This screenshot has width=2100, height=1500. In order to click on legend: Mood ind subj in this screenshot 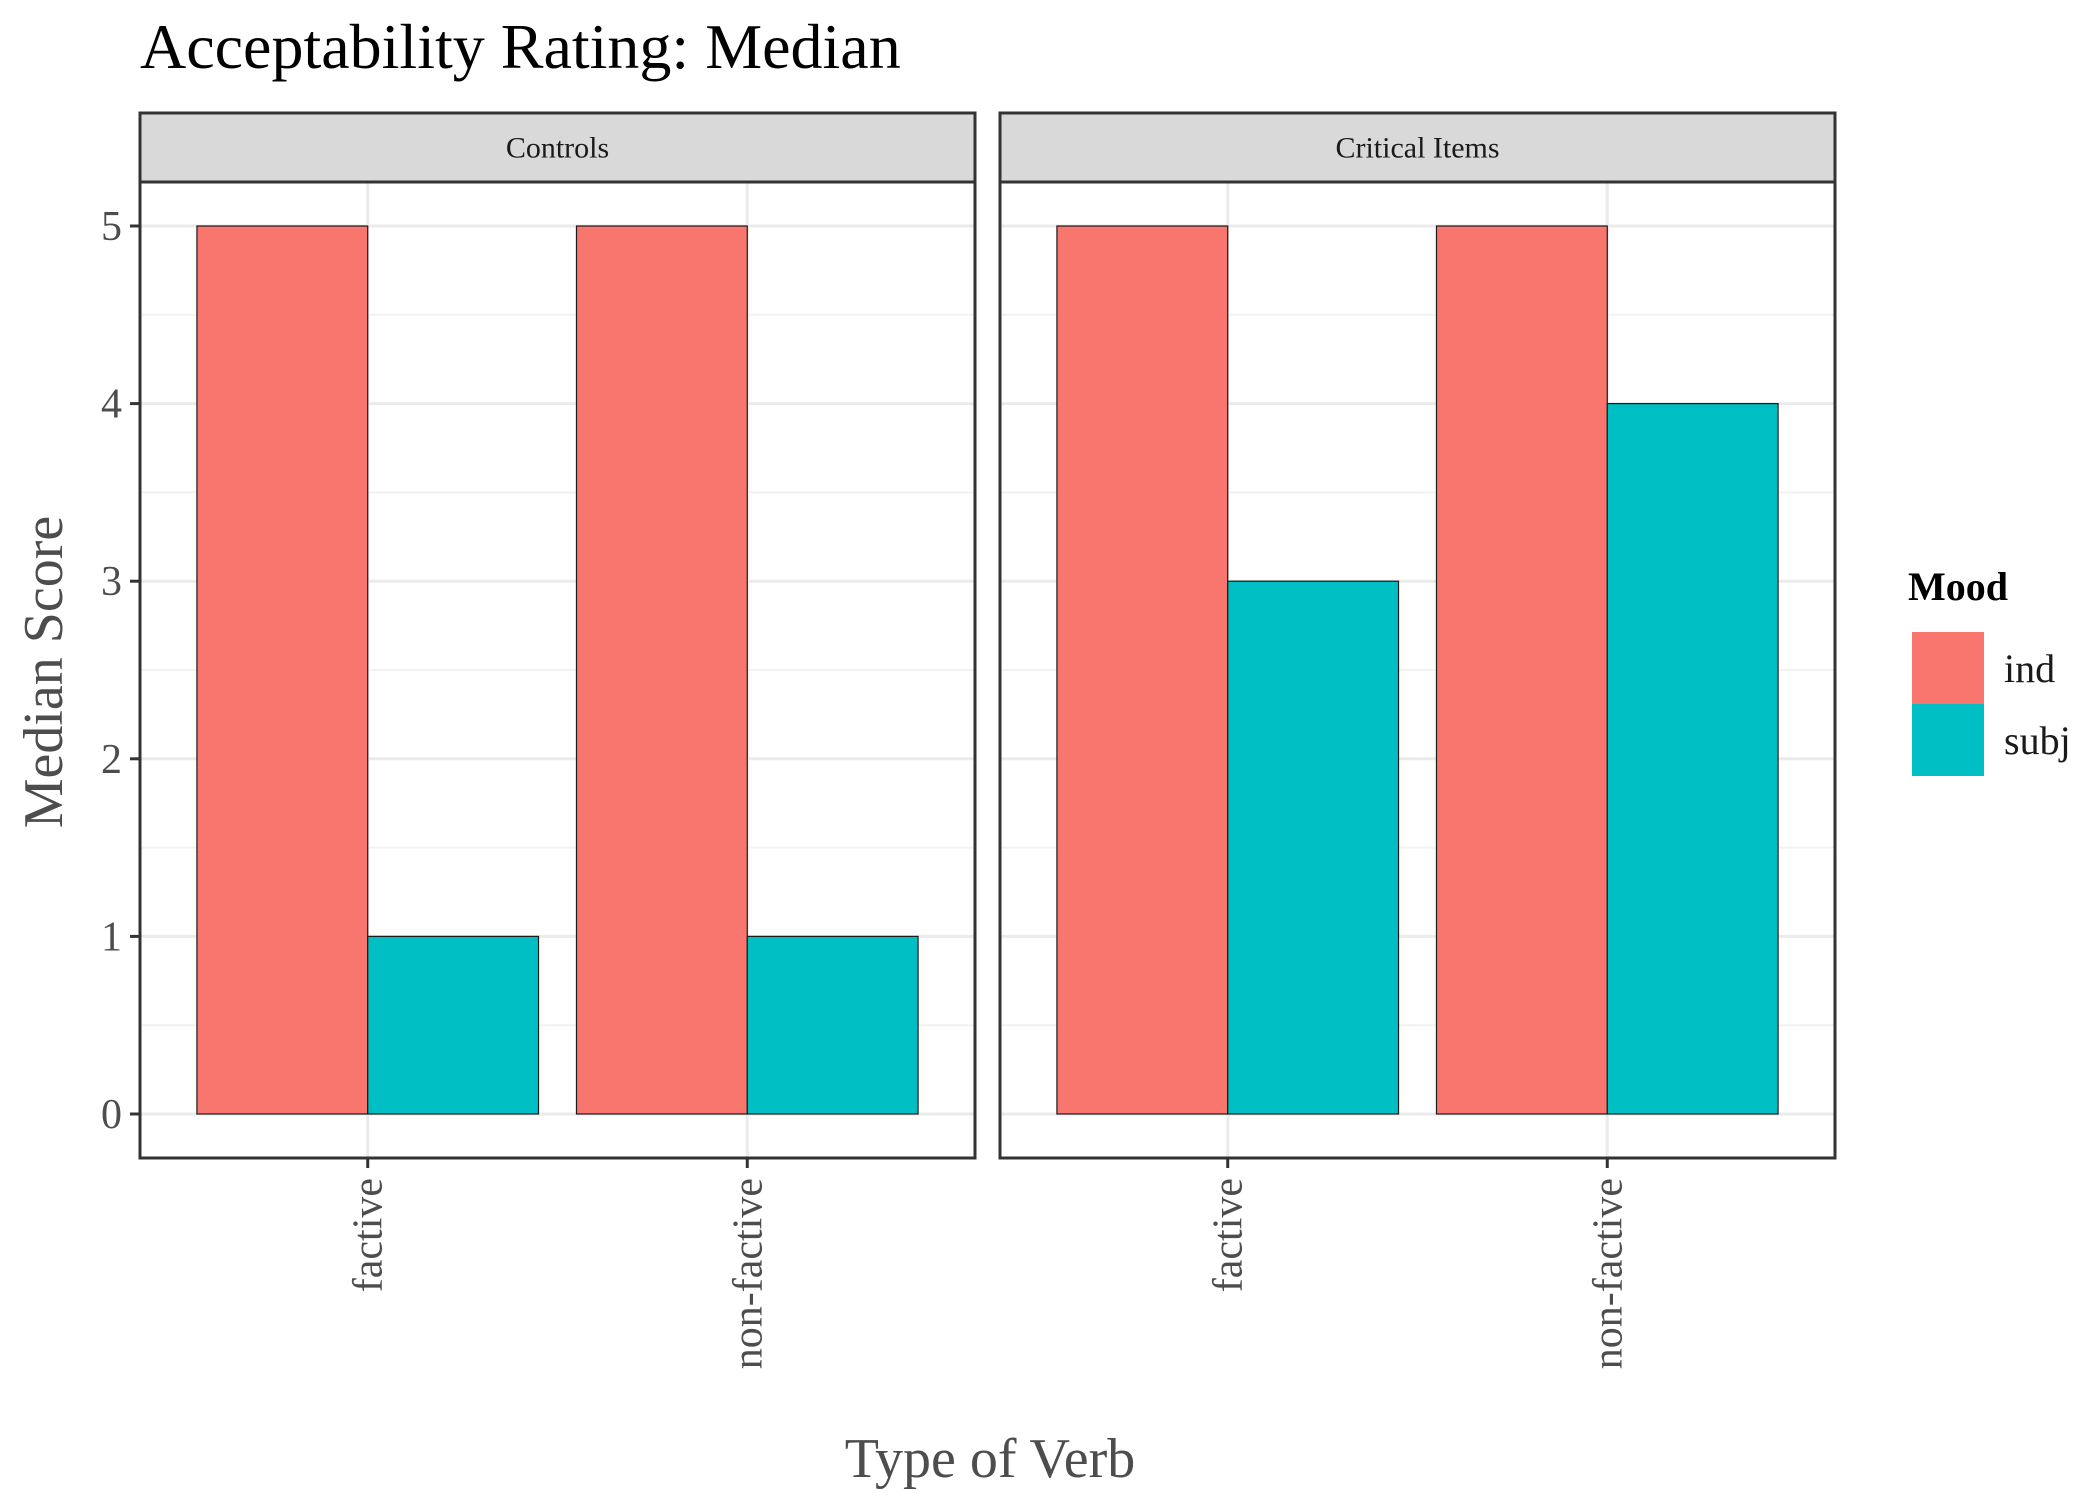, I will do `click(1989, 670)`.